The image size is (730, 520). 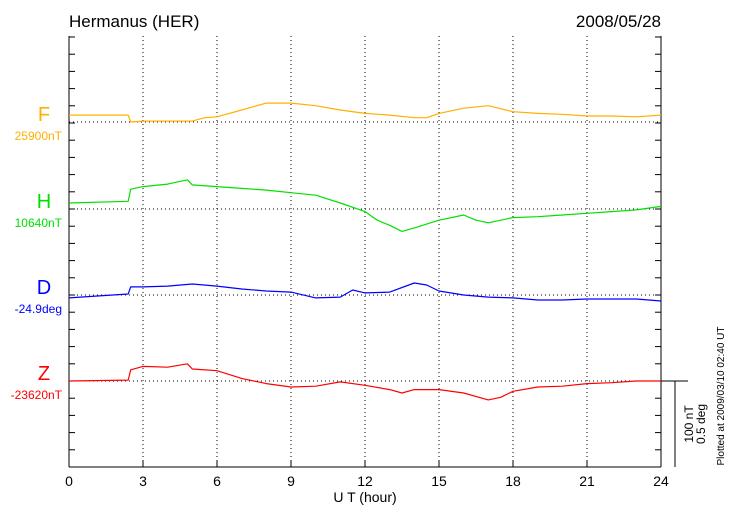 What do you see at coordinates (37, 395) in the screenshot?
I see `series-baseline-label-z: -23620nT` at bounding box center [37, 395].